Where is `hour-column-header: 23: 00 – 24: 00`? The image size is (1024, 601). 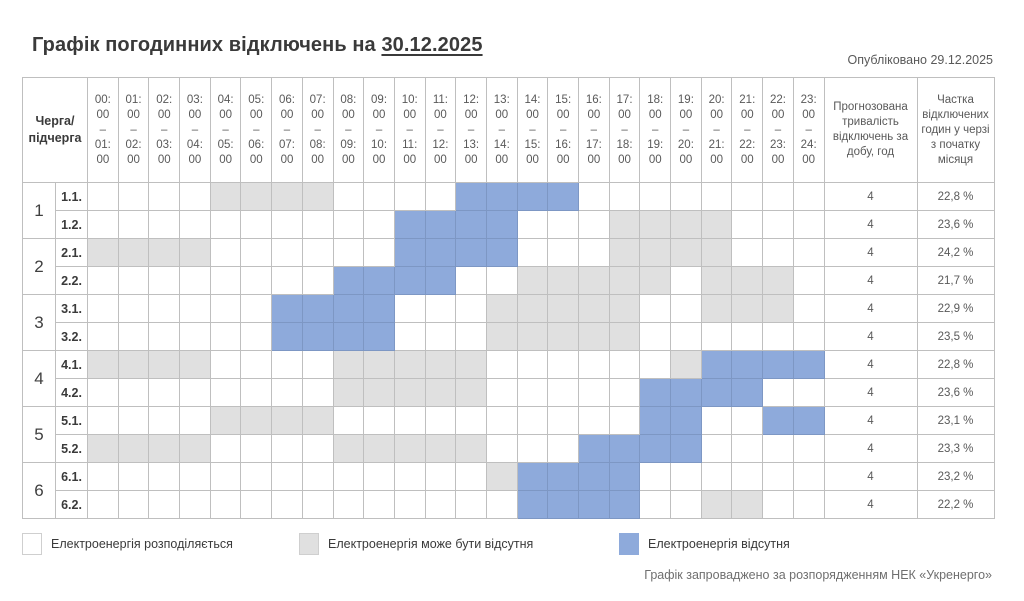
hour-column-header: 23: 00 – 24: 00 is located at coordinates (808, 130).